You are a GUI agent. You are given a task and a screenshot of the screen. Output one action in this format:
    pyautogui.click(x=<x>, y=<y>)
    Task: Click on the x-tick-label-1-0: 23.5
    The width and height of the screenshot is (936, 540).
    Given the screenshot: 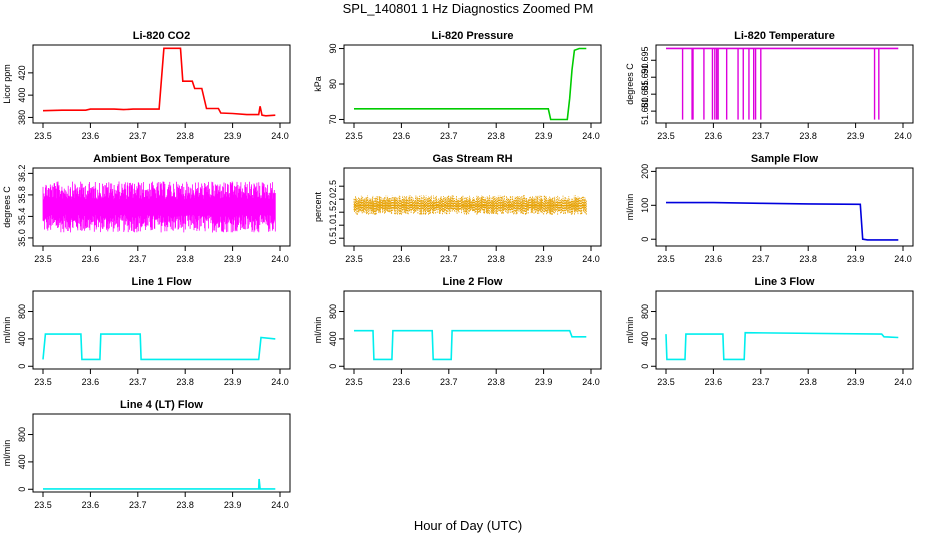 What is the action you would take?
    pyautogui.click(x=43, y=136)
    